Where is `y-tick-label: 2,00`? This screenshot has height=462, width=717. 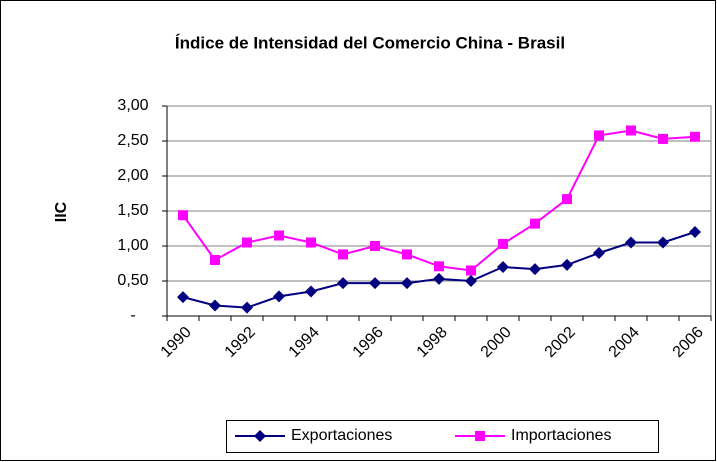 y-tick-label: 2,00 is located at coordinates (132, 175).